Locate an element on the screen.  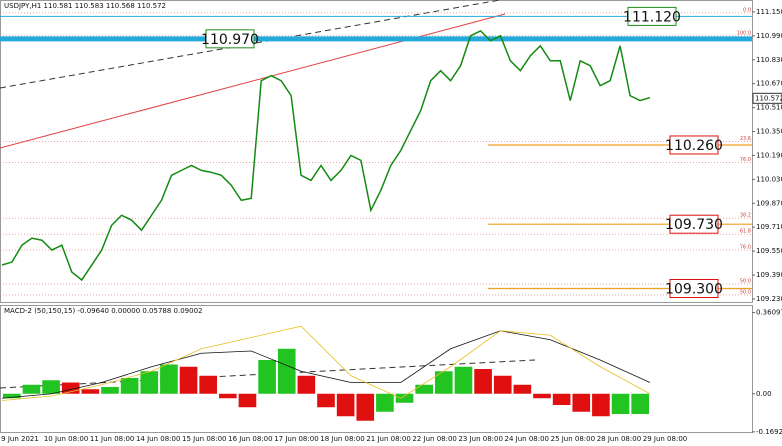
y-tick-label: 110.990 is located at coordinates (769, 36).